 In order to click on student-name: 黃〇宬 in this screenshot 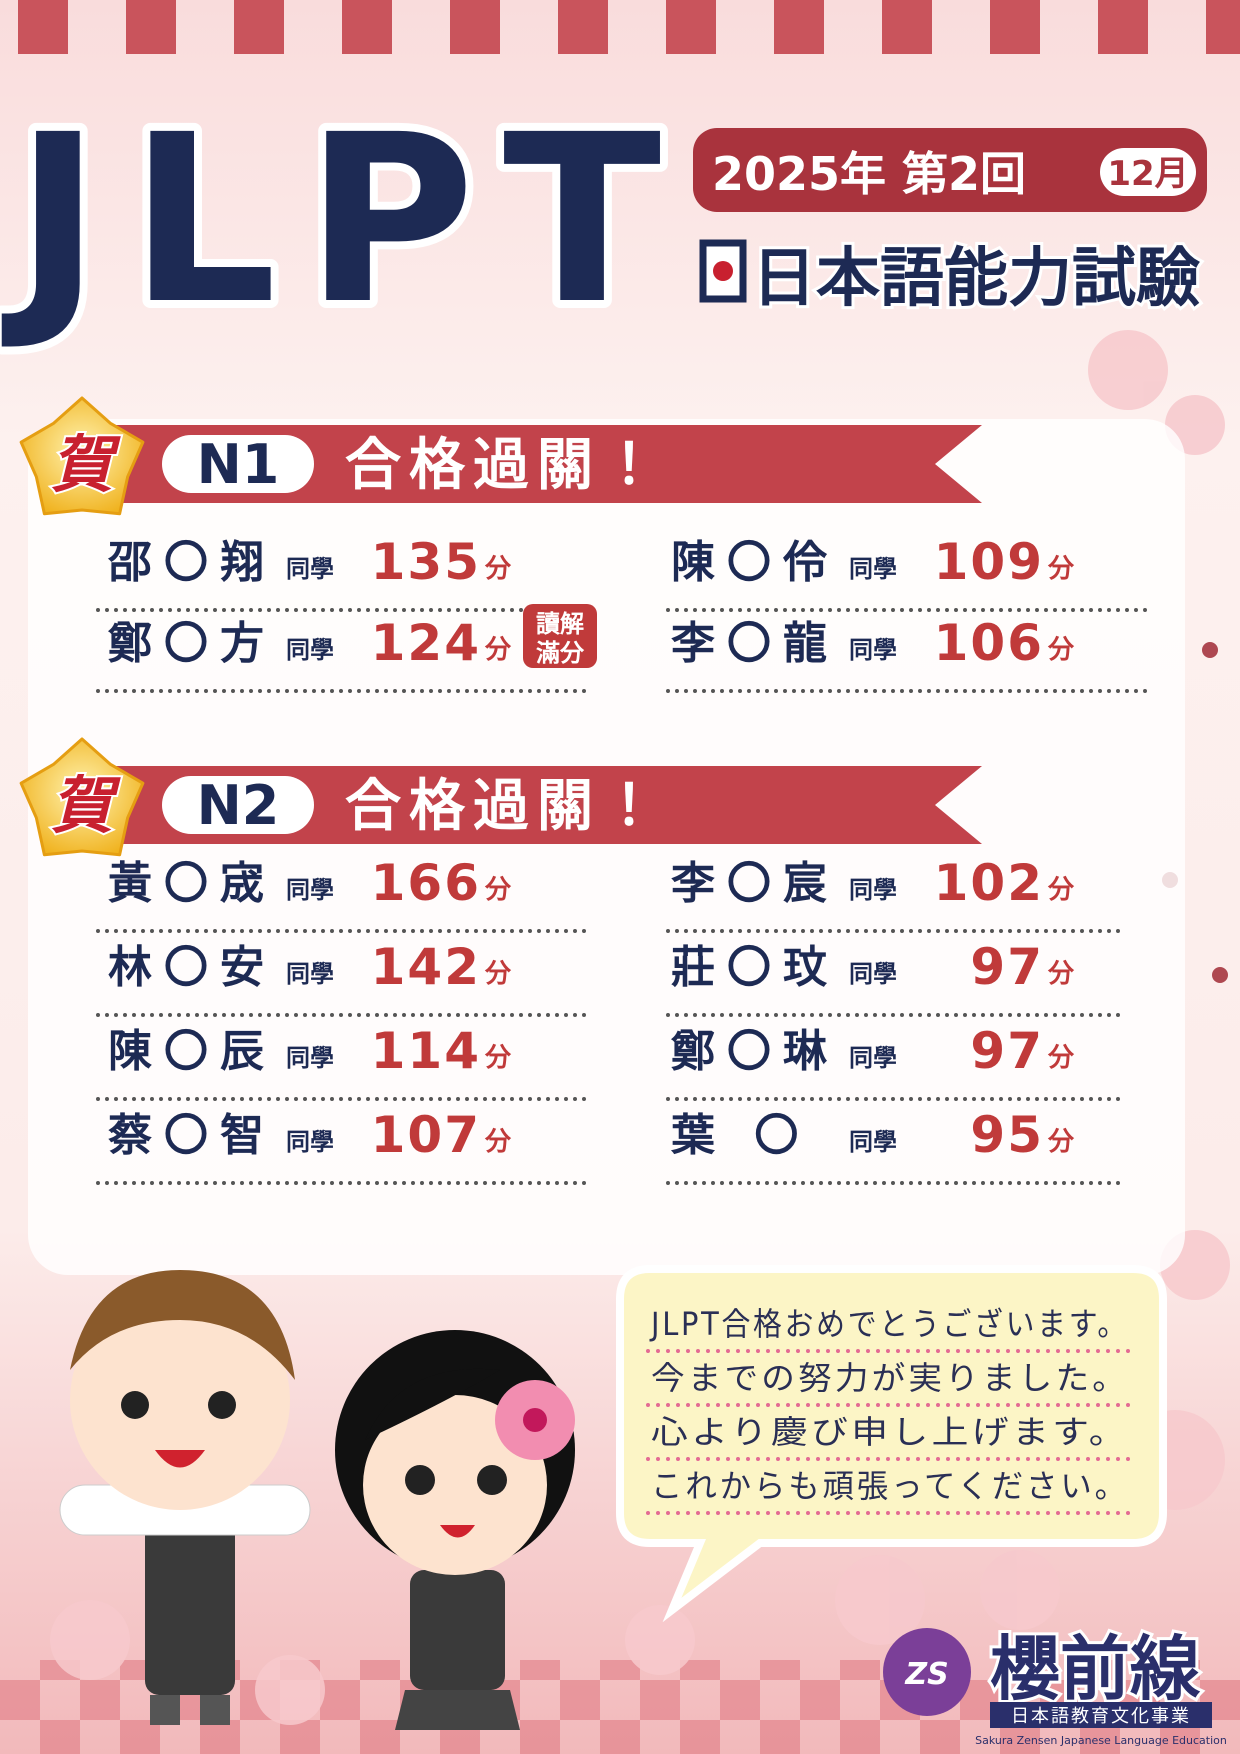, I will do `click(192, 883)`.